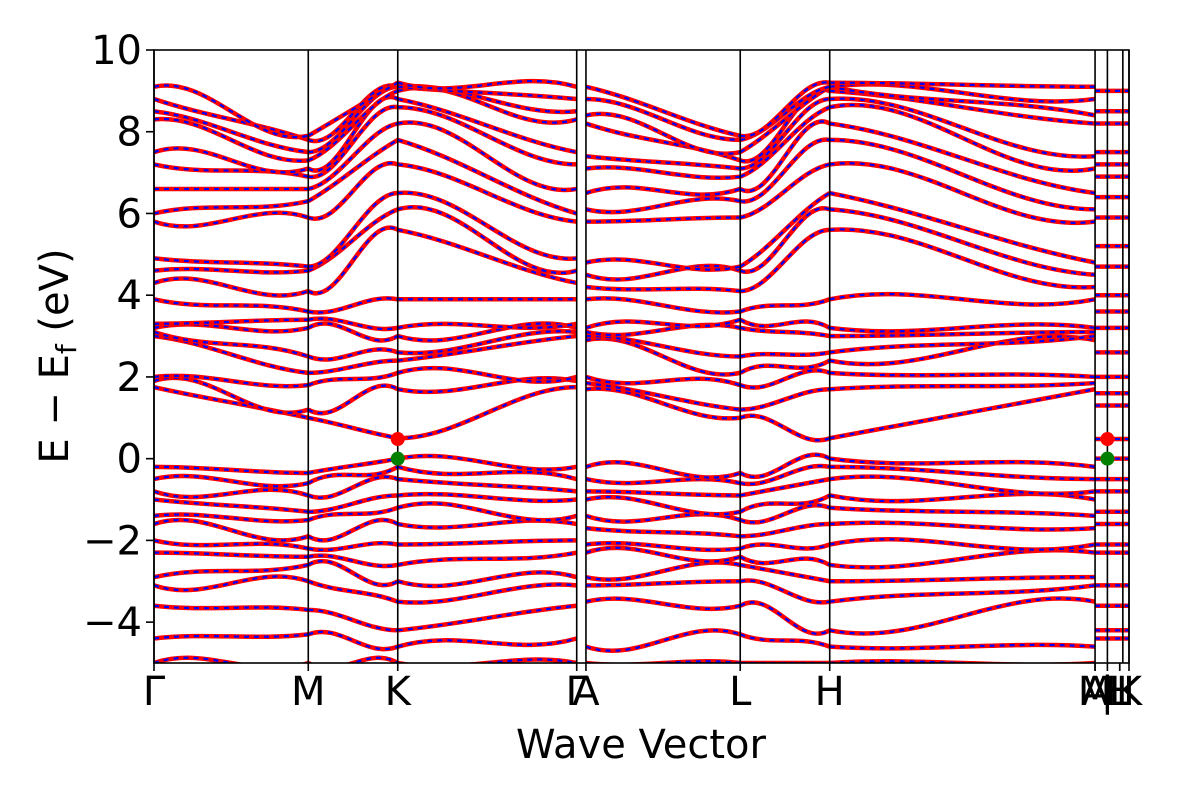  Describe the element at coordinates (643, 689) in the screenshot. I see `x-axis-ticks: Γ M K ΓA L H AM|HLK` at that location.